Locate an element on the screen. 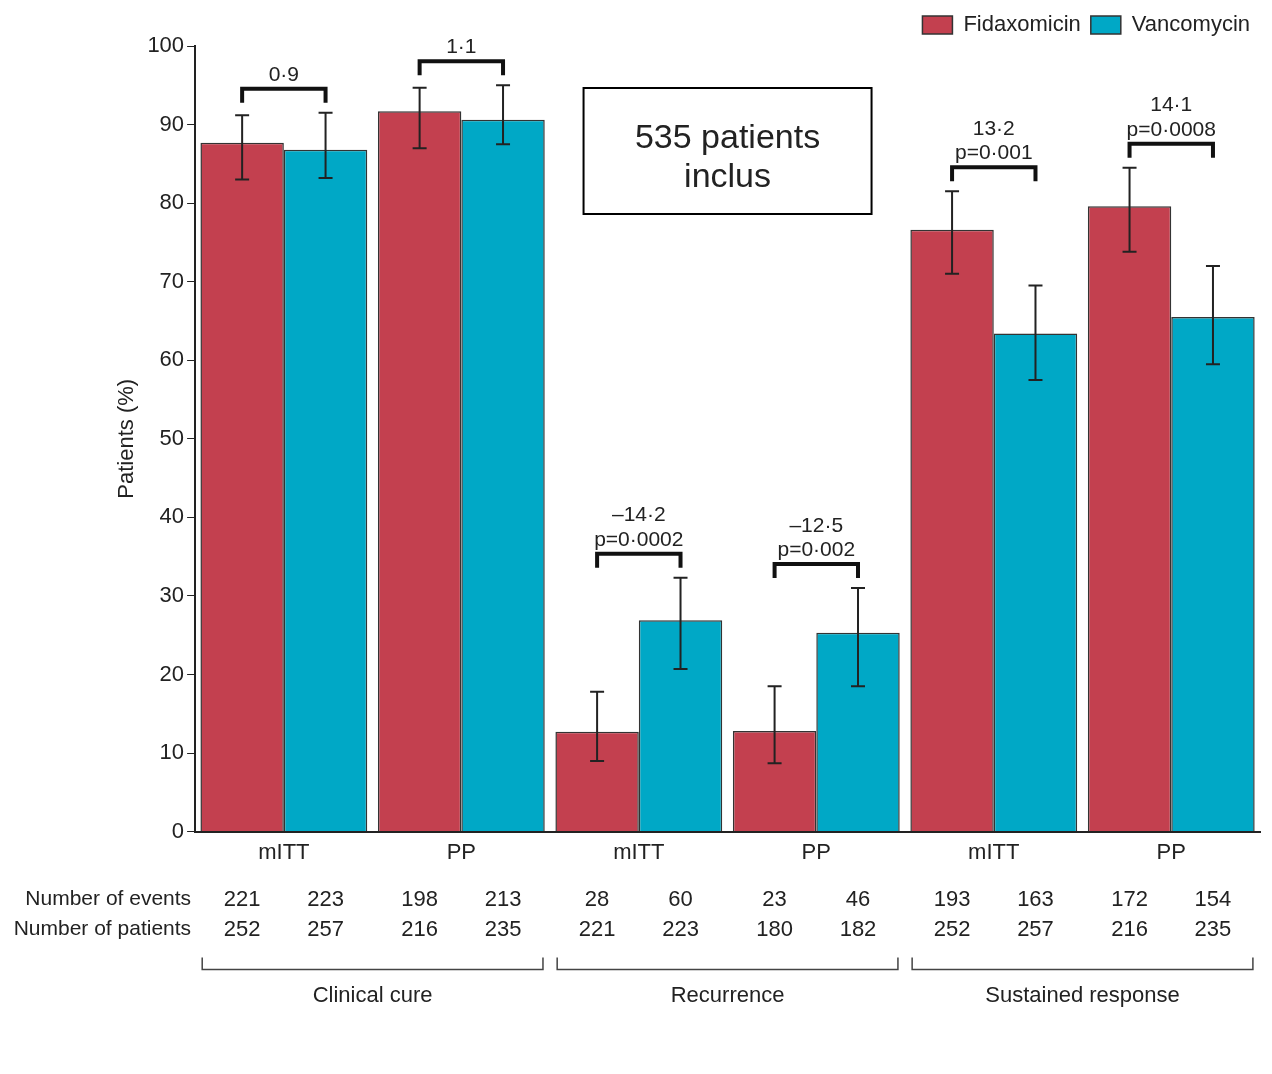  annotation: 14·1 p=0·0008 is located at coordinates (1171, 116).